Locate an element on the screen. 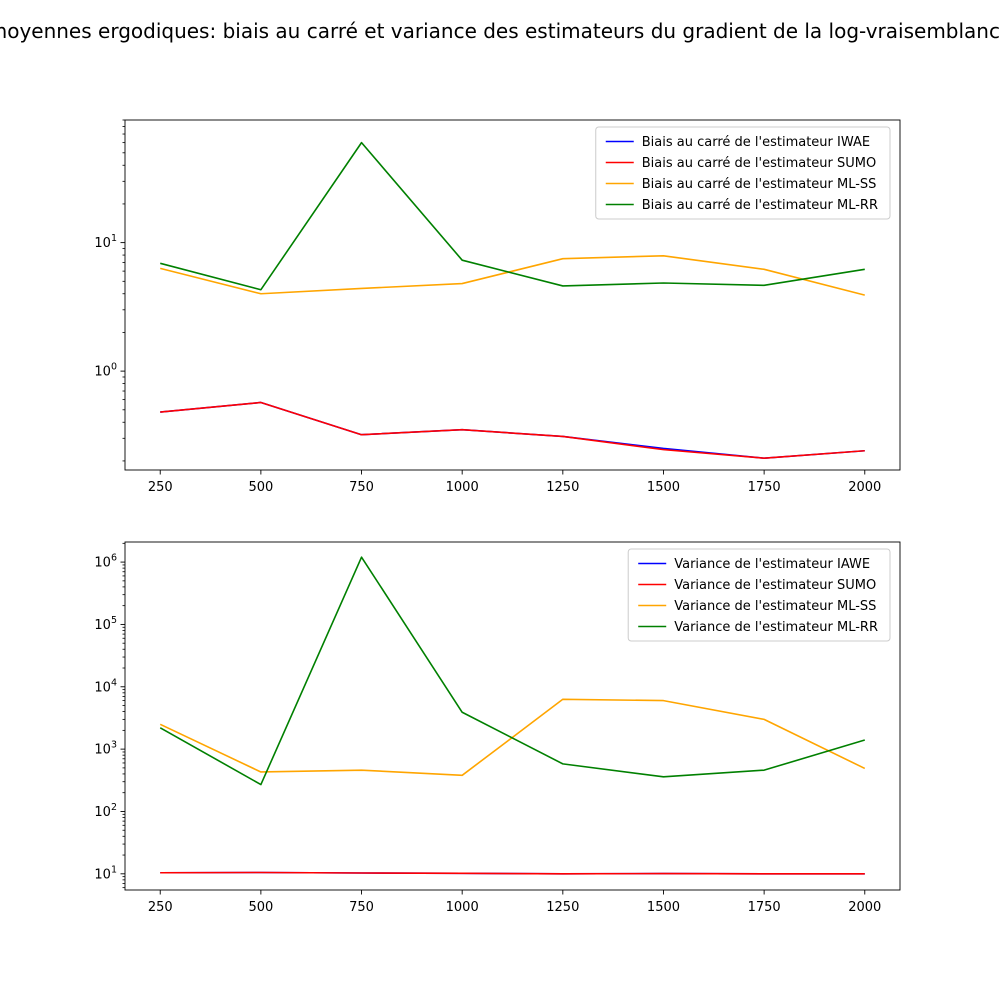  variance-y-tick-label: 10³ is located at coordinates (105, 749).